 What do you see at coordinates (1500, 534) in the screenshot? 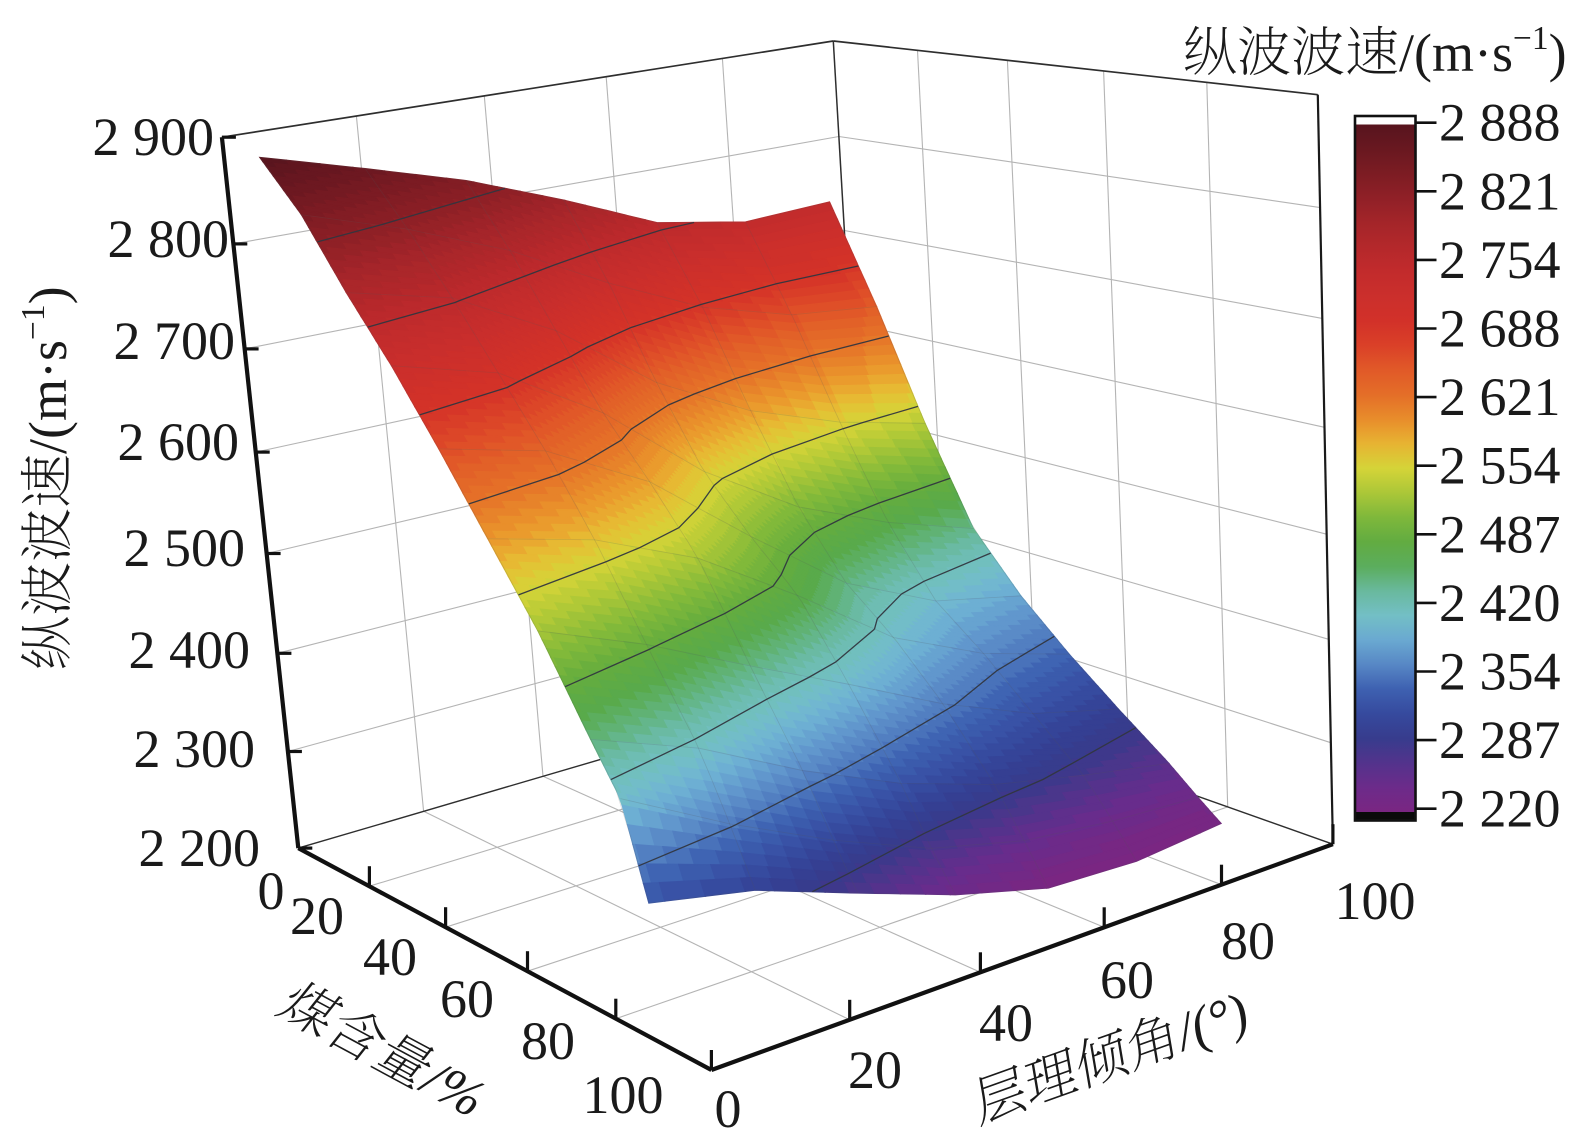
I see `svg-text: 2 487` at bounding box center [1500, 534].